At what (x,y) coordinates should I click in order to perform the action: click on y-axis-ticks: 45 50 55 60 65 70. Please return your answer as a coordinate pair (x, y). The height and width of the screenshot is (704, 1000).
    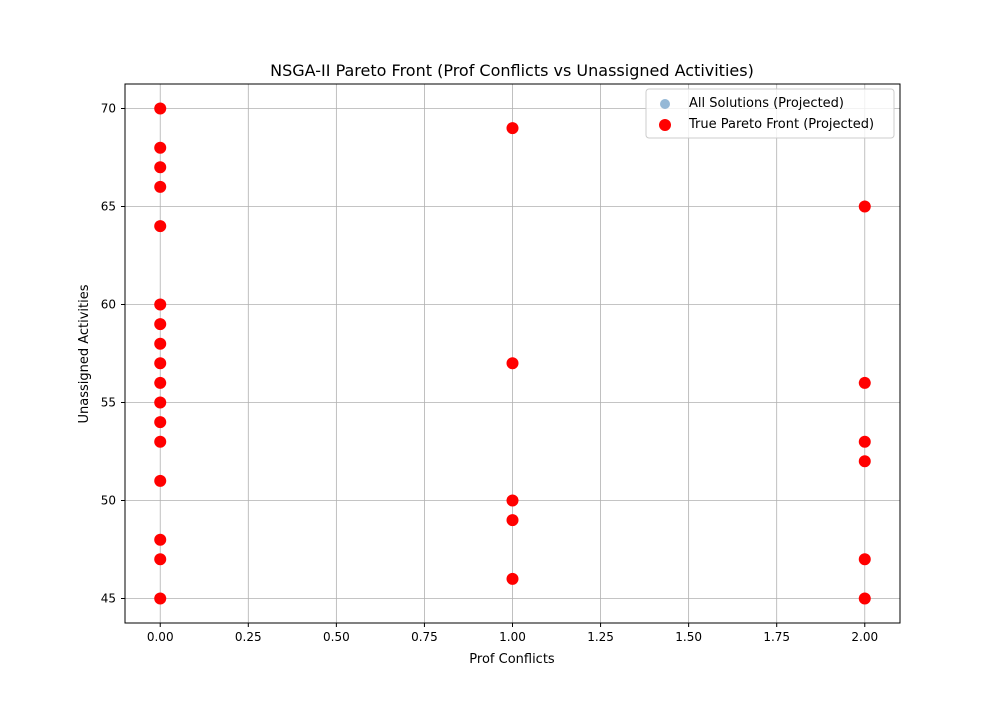
    Looking at the image, I should click on (113, 354).